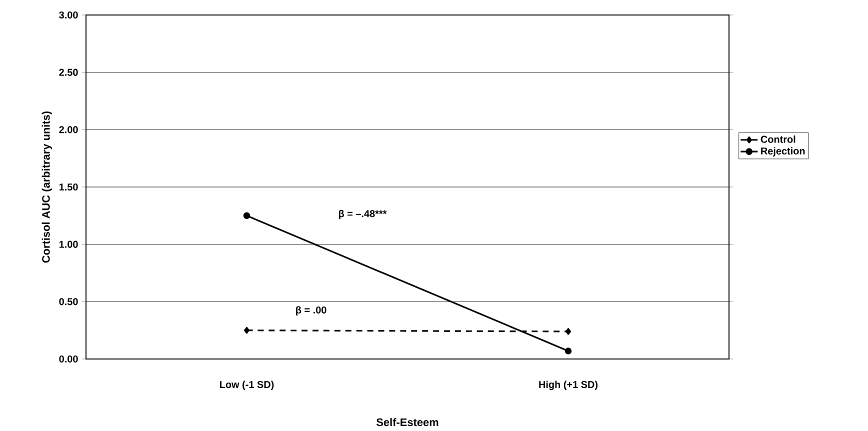  I want to click on y-tick-label: 0.00, so click(68, 359).